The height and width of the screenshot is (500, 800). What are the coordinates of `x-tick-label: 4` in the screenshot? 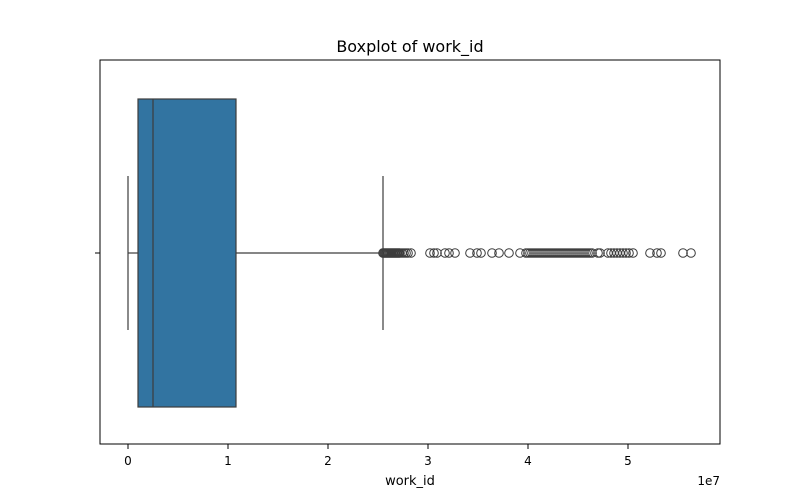 It's located at (528, 461).